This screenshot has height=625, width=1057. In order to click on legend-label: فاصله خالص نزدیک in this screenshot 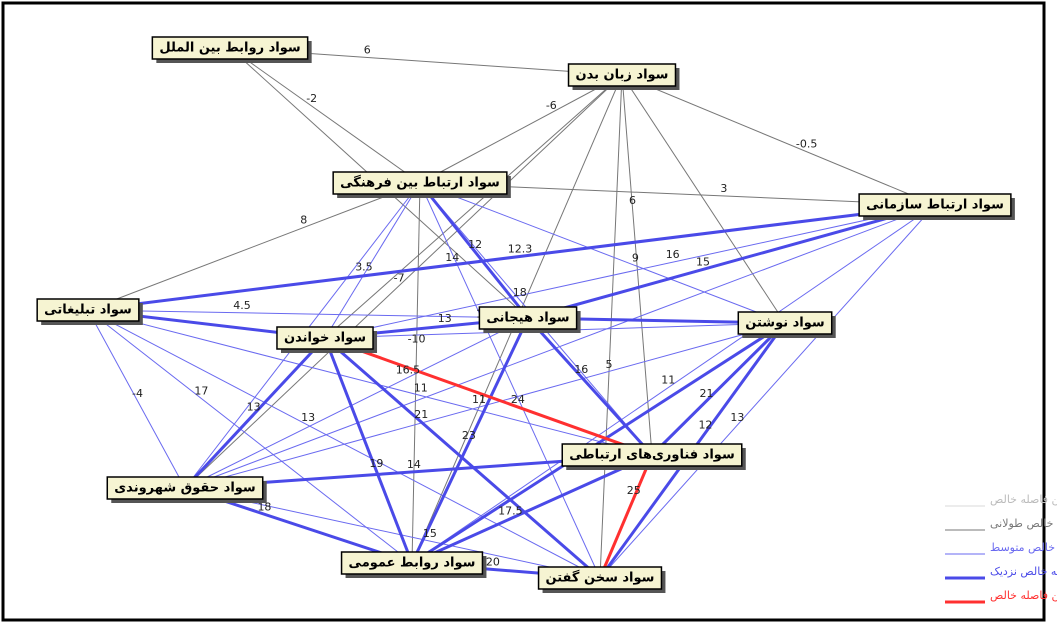, I will do `click(1023, 571)`.